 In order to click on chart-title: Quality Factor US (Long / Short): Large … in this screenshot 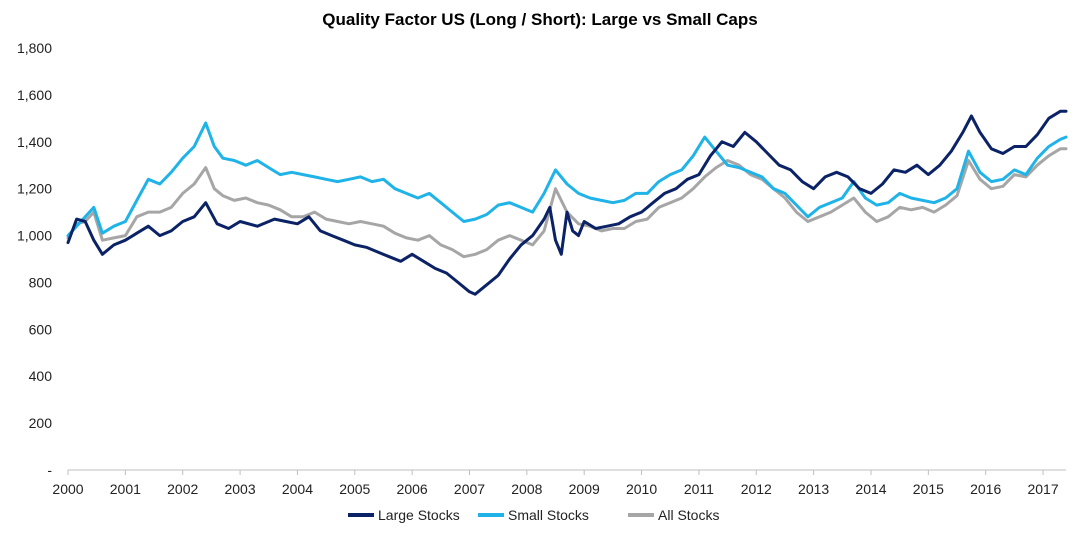, I will do `click(540, 19)`.